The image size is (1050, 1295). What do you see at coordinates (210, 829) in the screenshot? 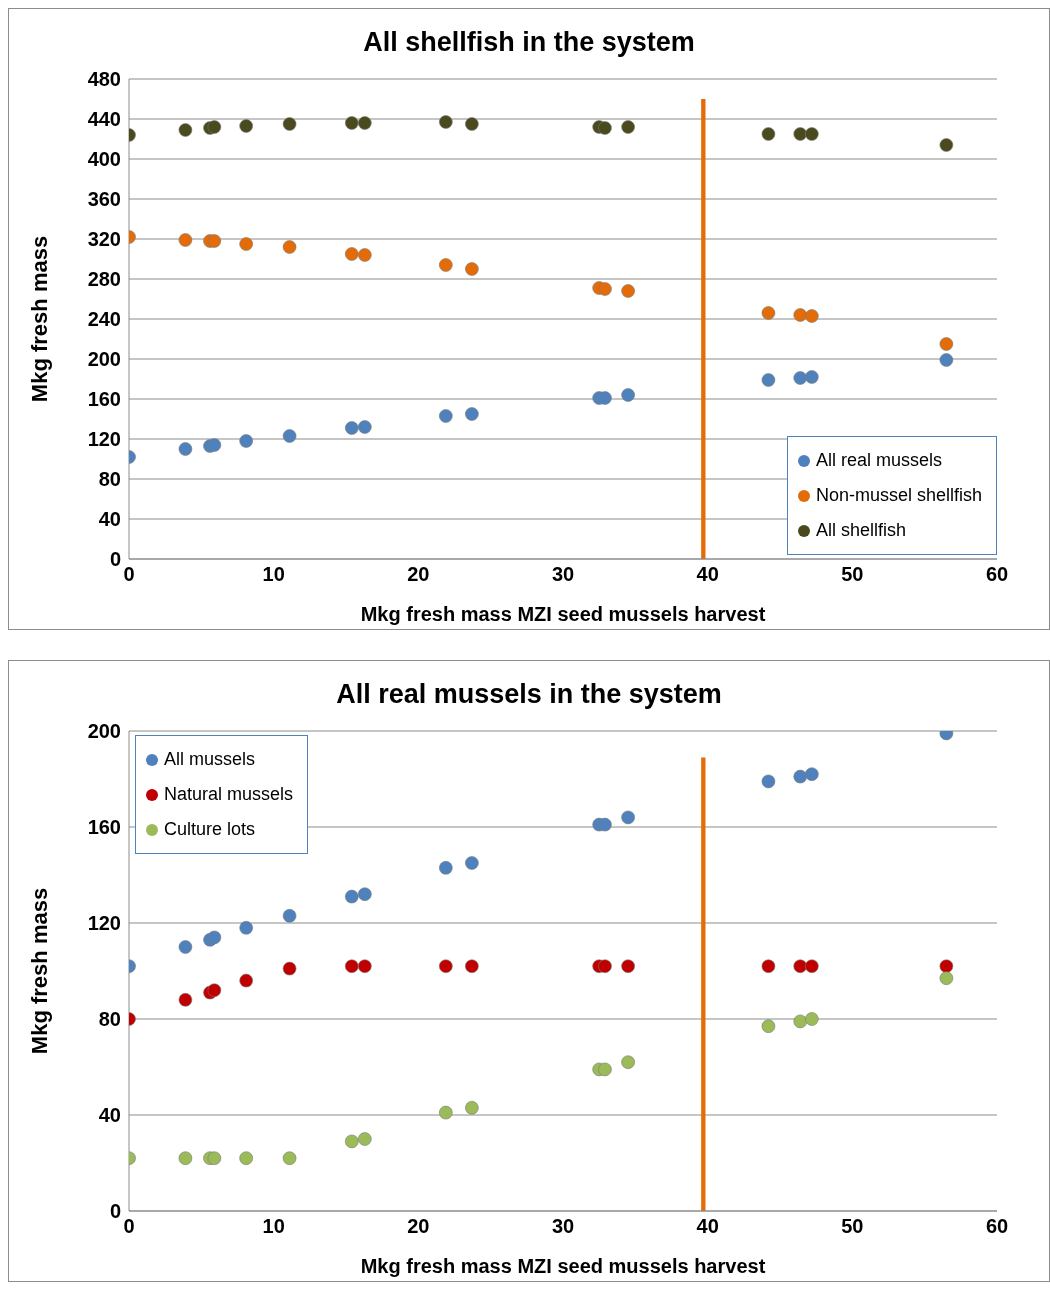
I see `legend-label: Culture lots` at bounding box center [210, 829].